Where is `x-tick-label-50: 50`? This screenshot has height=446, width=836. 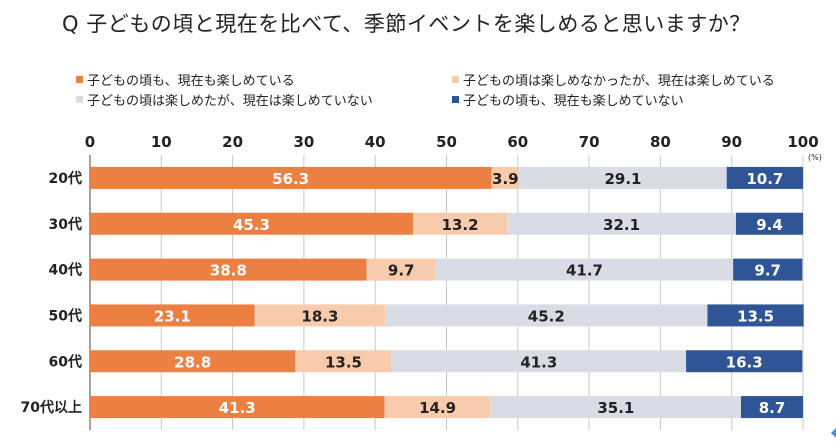 x-tick-label-50: 50 is located at coordinates (446, 142).